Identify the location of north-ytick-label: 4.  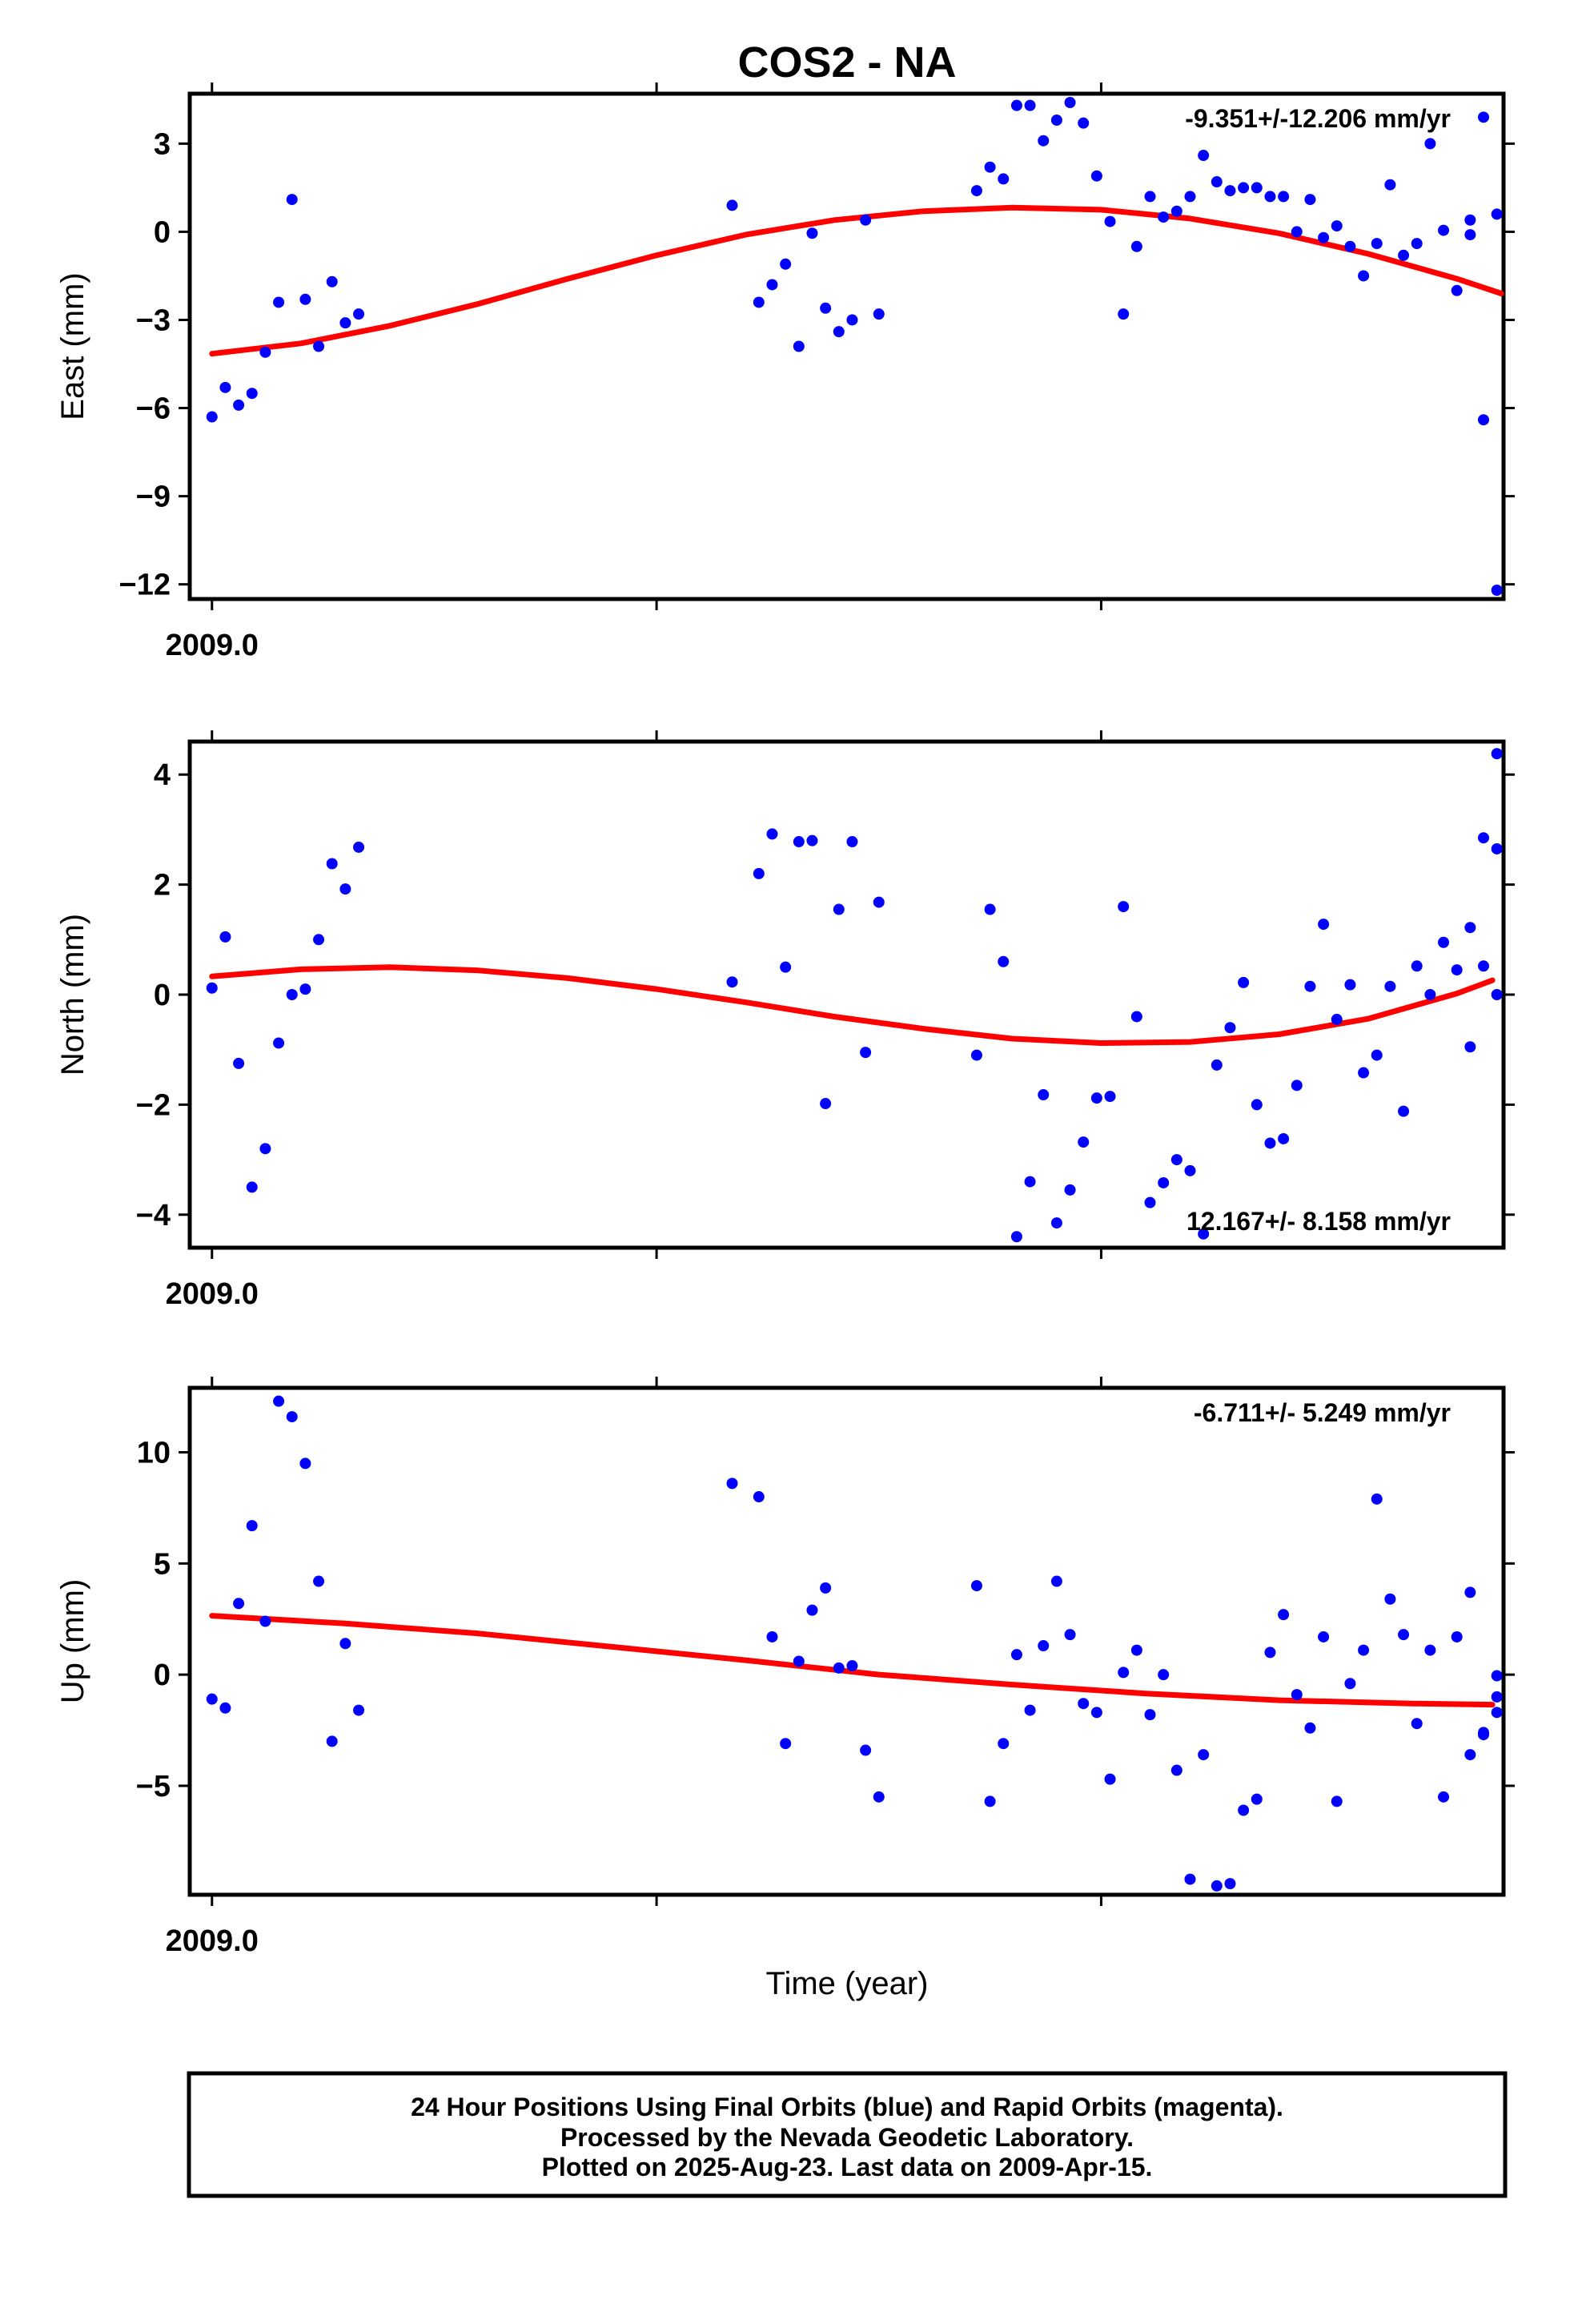
(162, 775).